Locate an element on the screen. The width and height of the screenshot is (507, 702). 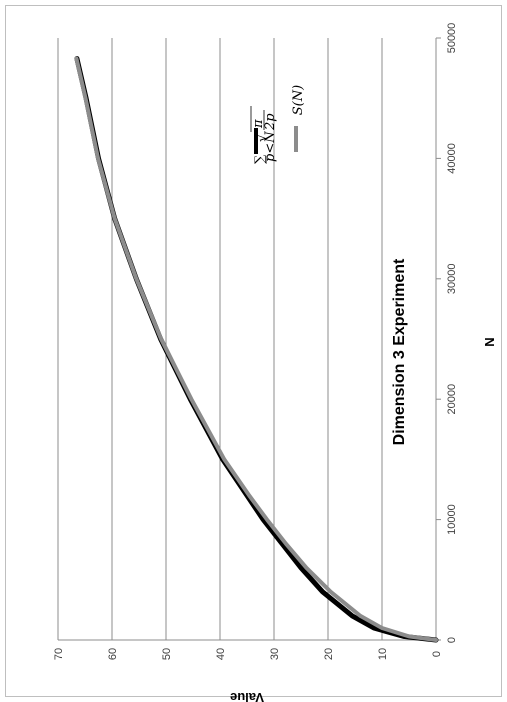
legend-label-series-1: ∑ p<N √ π 2p is located at coordinates (264, 135).